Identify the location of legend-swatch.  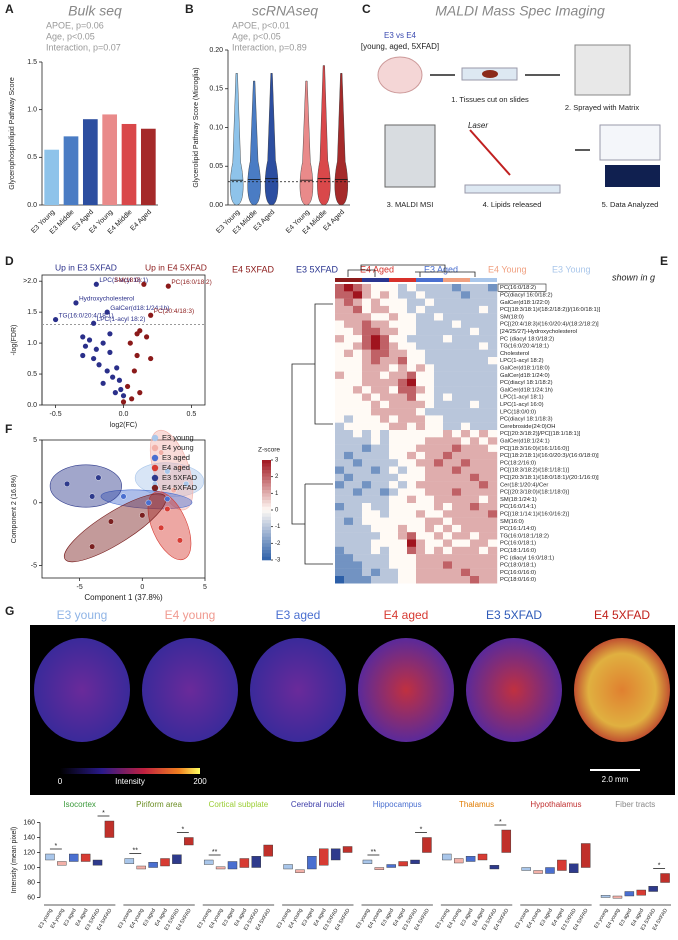
(155, 438).